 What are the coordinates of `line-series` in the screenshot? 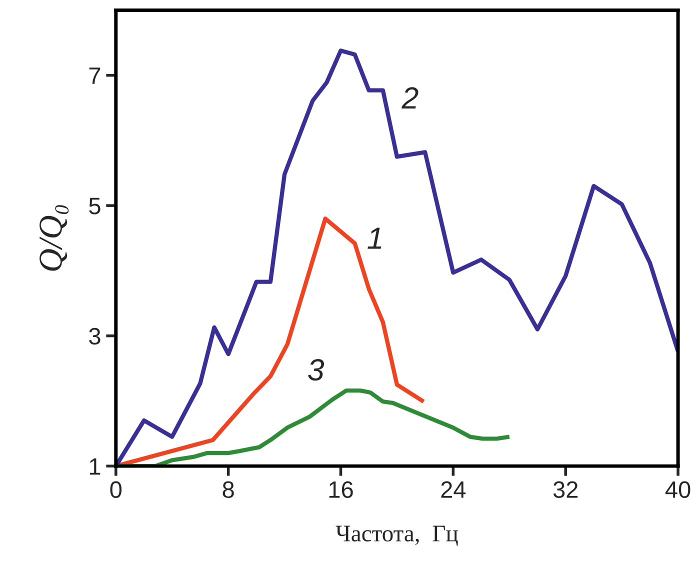 It's located at (314, 427).